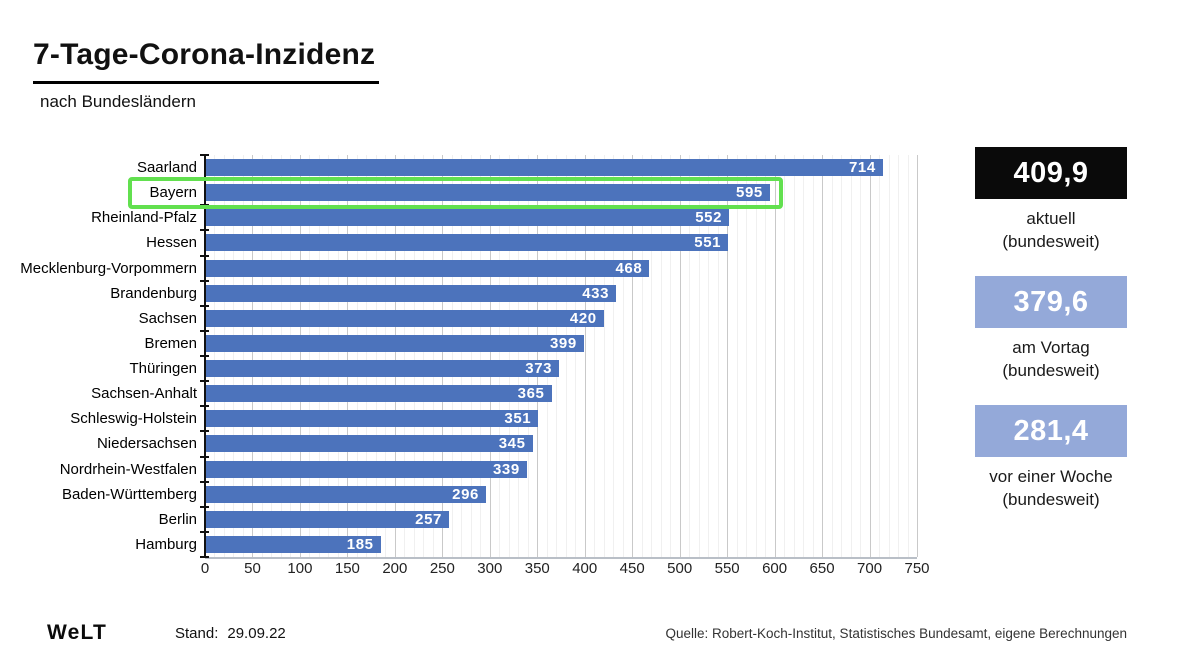 The width and height of the screenshot is (1200, 661). I want to click on bar-value-label: 365, so click(531, 394).